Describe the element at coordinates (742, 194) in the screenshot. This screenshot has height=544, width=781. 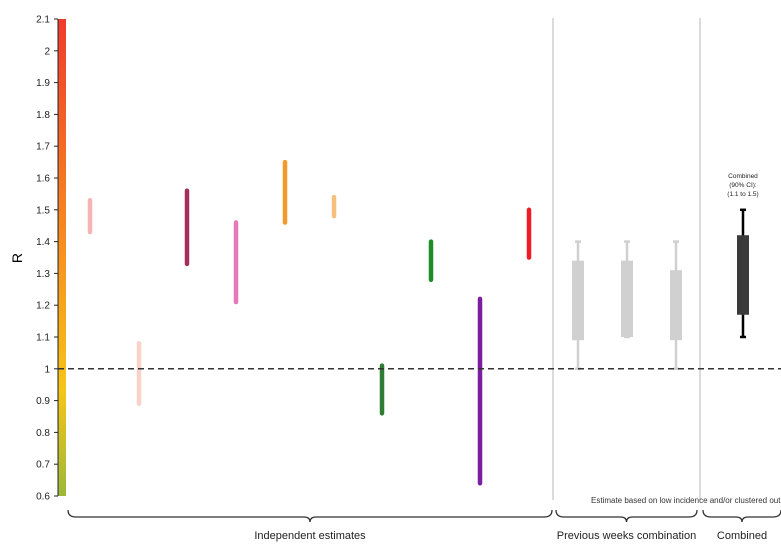
I see `combined-annotation-line: (1.1 to 1.5)` at that location.